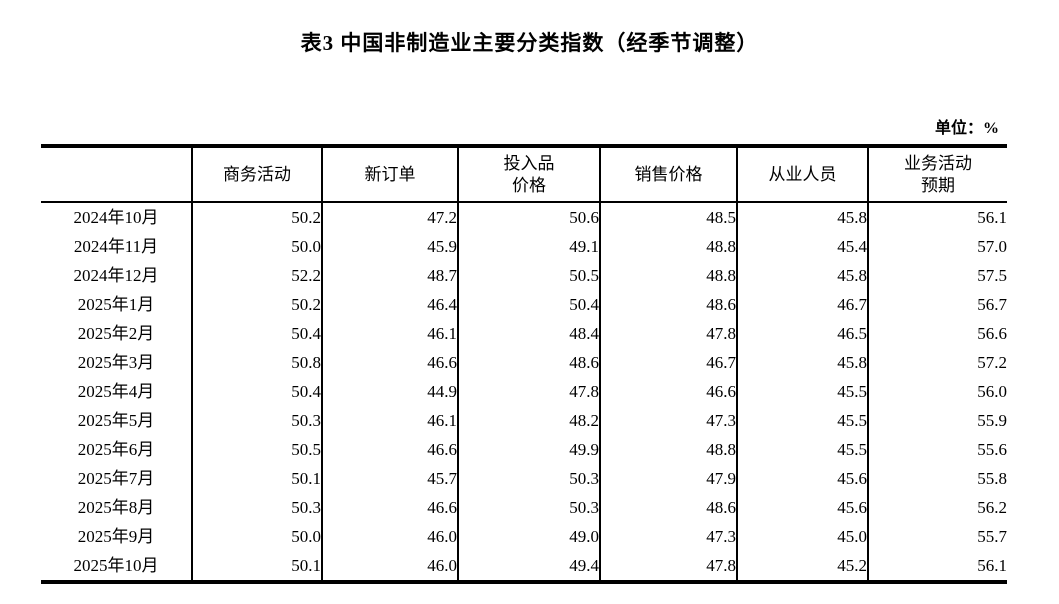 Image resolution: width=1059 pixels, height=604 pixels. I want to click on value-cell: 45.7, so click(389, 478).